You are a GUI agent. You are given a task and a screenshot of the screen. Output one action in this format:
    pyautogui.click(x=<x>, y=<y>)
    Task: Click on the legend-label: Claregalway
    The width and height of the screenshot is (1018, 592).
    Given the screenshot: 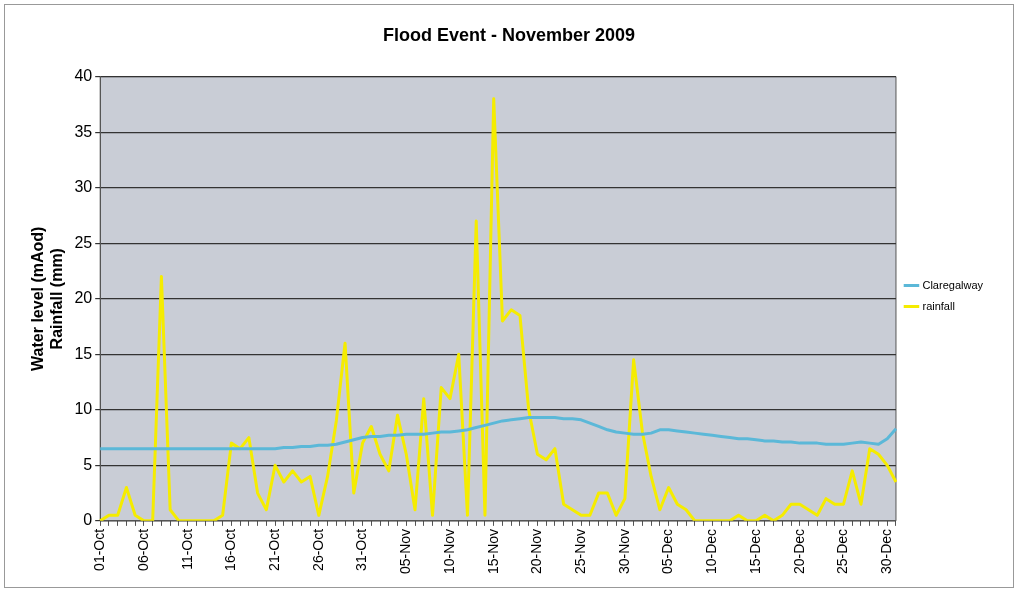 What is the action you would take?
    pyautogui.click(x=953, y=284)
    